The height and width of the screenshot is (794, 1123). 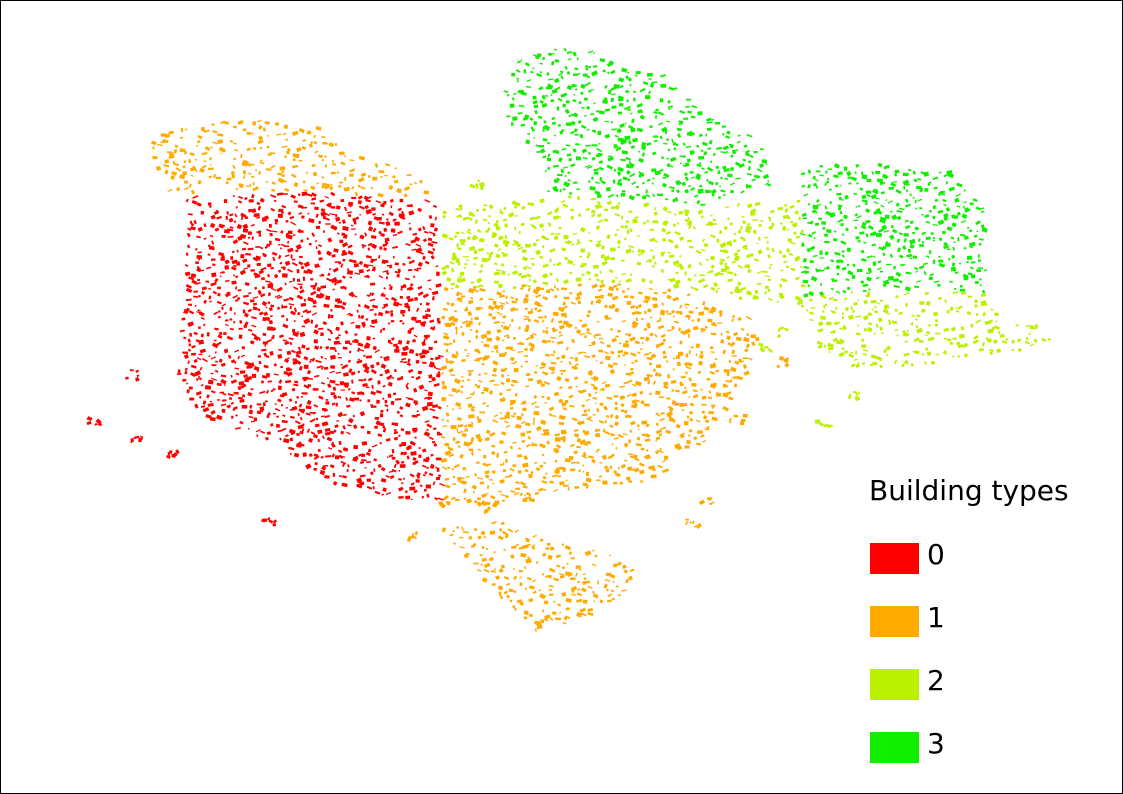 What do you see at coordinates (969, 490) in the screenshot?
I see `legend-title: Building types` at bounding box center [969, 490].